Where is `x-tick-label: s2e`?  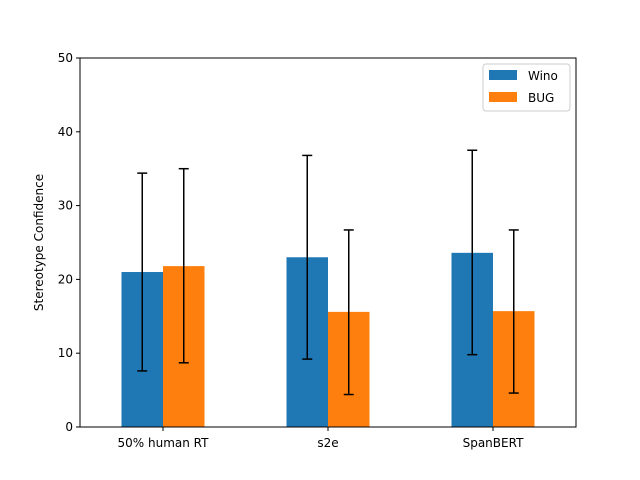 x-tick-label: s2e is located at coordinates (327, 443).